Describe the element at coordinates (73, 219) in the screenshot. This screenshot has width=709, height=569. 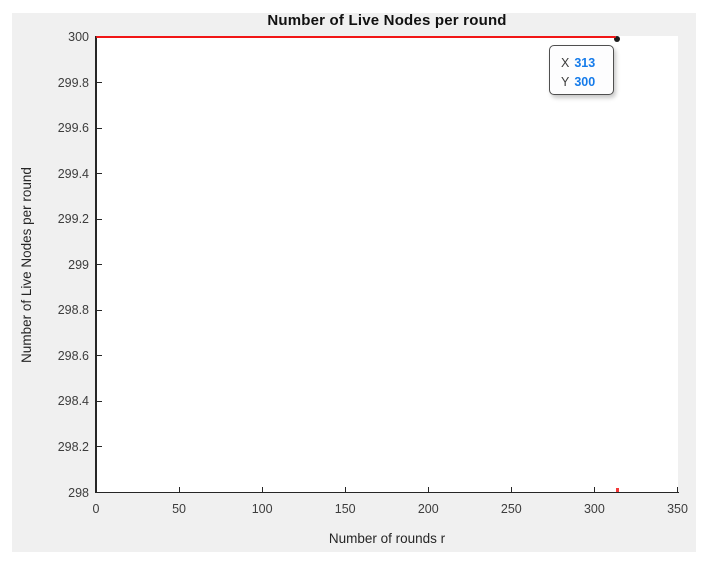
I see `y-tick-label: 299.2` at that location.